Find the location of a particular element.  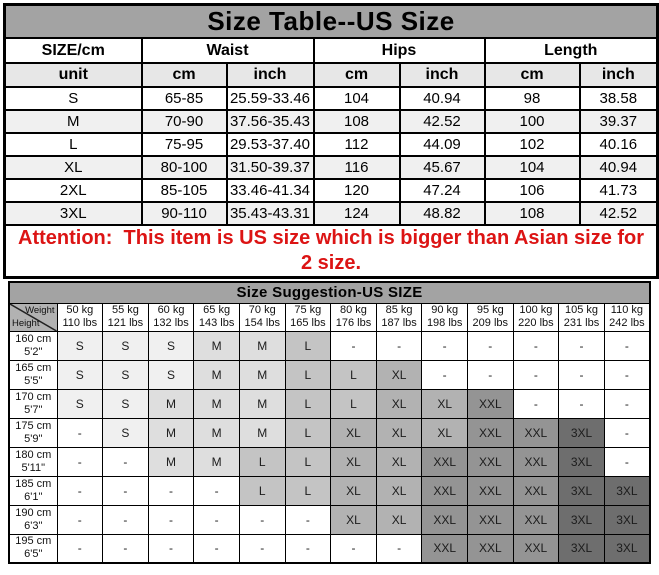

suggestion-row-190cm: 190 cm 6'3" - - - - - - XL XL XXL XXL XXL 3XL 3XL is located at coordinates (329, 519).